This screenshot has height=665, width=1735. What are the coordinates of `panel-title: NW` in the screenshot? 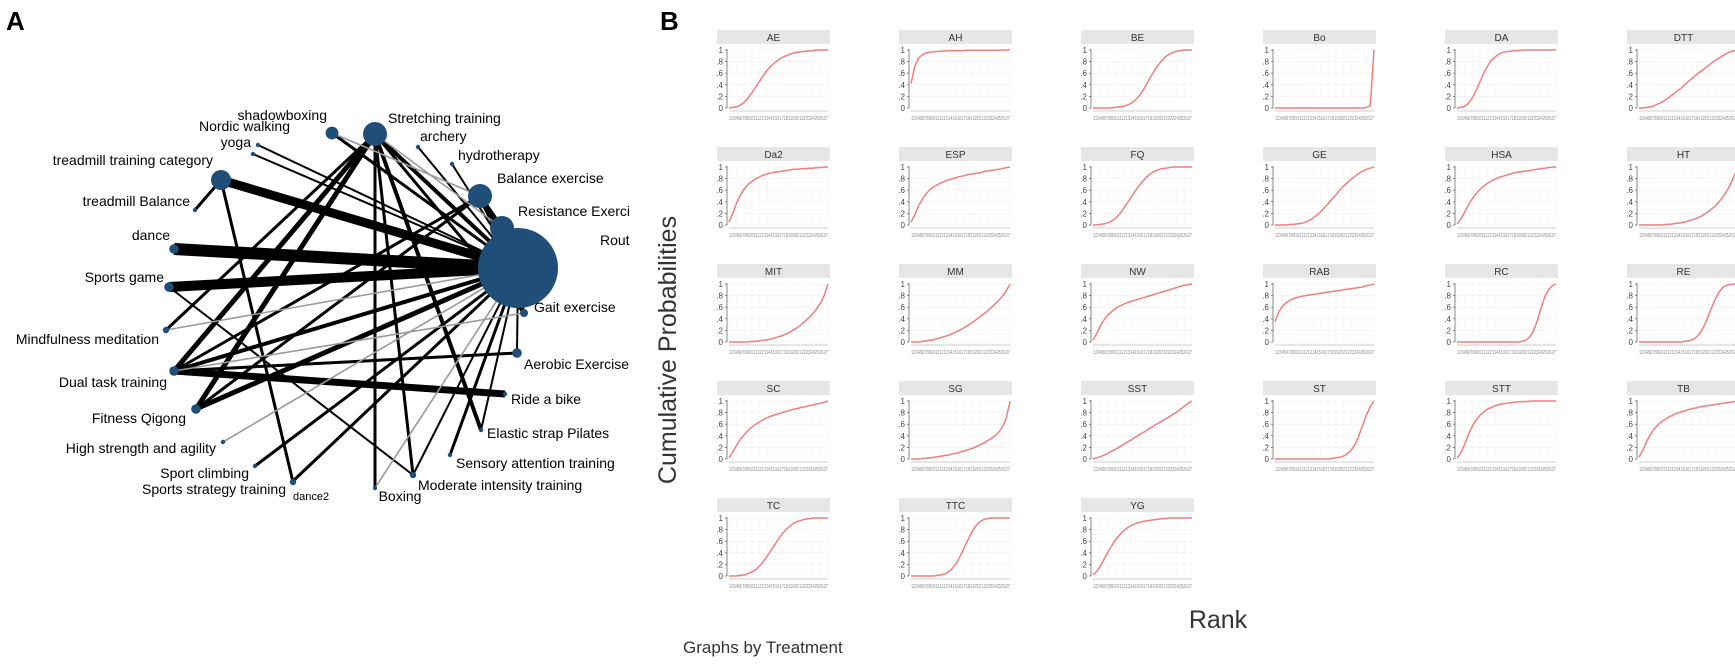 It's located at (1137, 272).